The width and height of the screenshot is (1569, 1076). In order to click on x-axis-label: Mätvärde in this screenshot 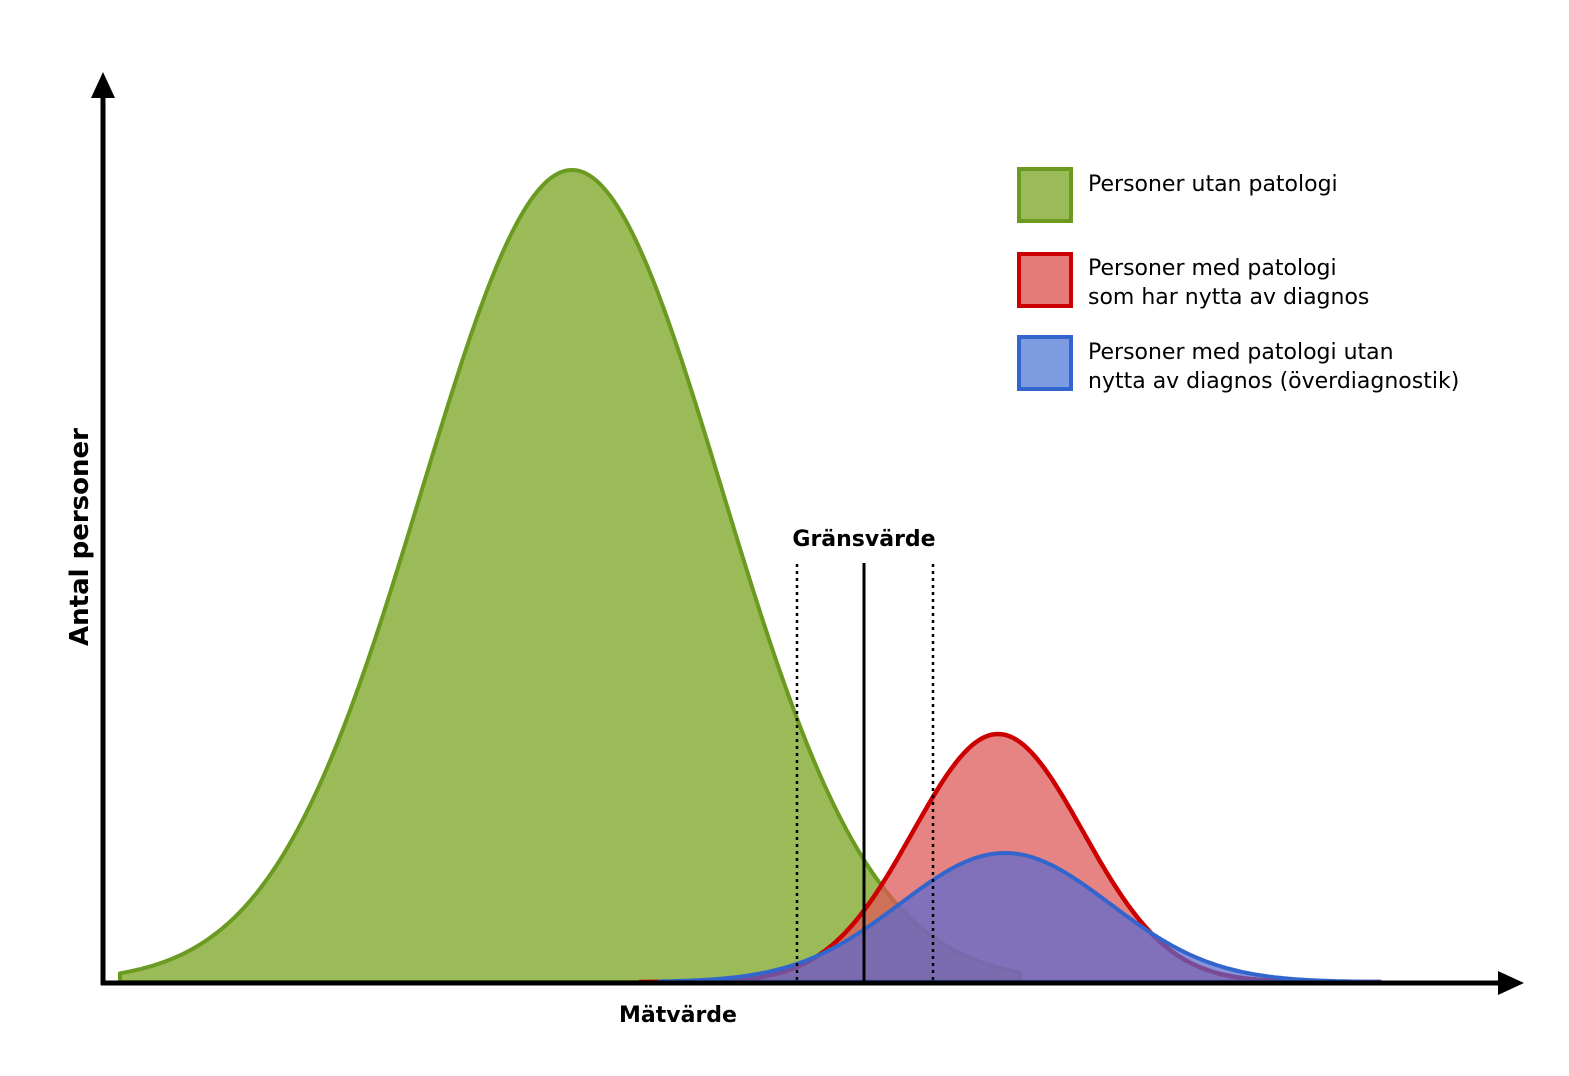, I will do `click(678, 1015)`.